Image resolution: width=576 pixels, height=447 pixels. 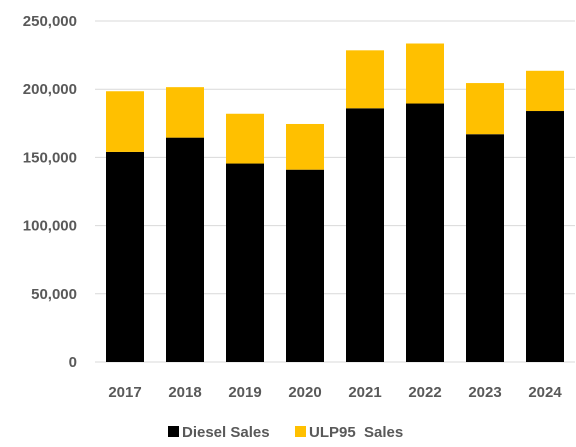 What do you see at coordinates (50, 21) in the screenshot?
I see `y-tick-label: 250,000` at bounding box center [50, 21].